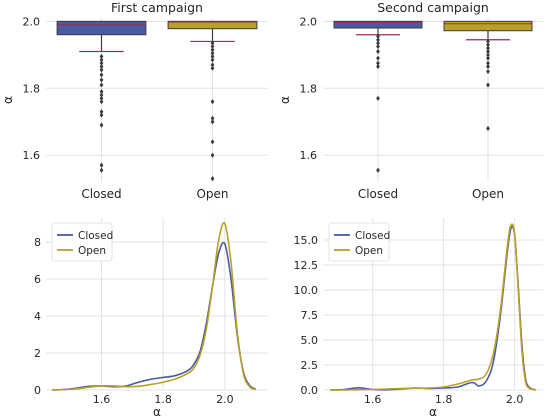  Describe the element at coordinates (37, 390) in the screenshot. I see `y-tick-label: 0` at that location.